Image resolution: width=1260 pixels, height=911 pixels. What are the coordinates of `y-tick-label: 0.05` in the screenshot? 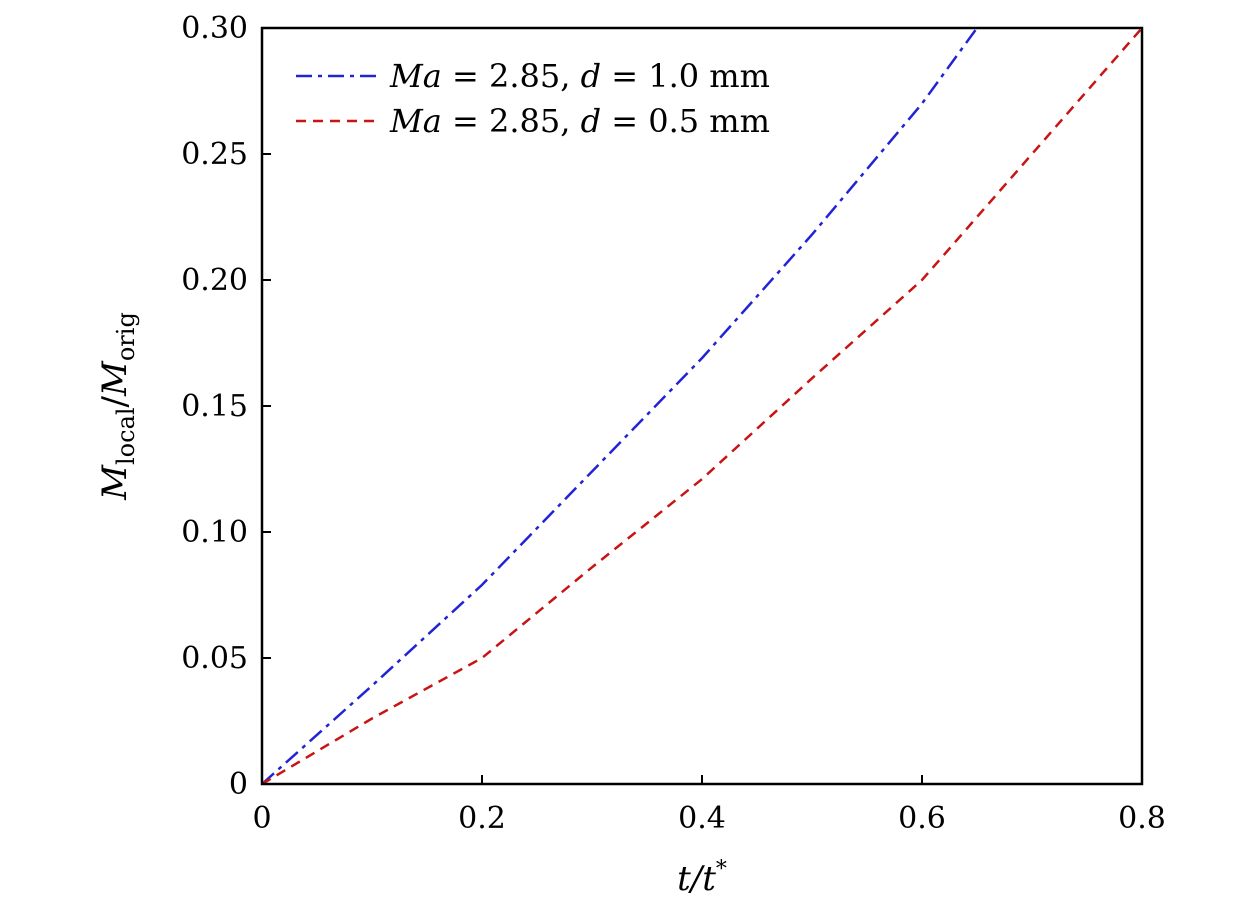 It's located at (214, 658).